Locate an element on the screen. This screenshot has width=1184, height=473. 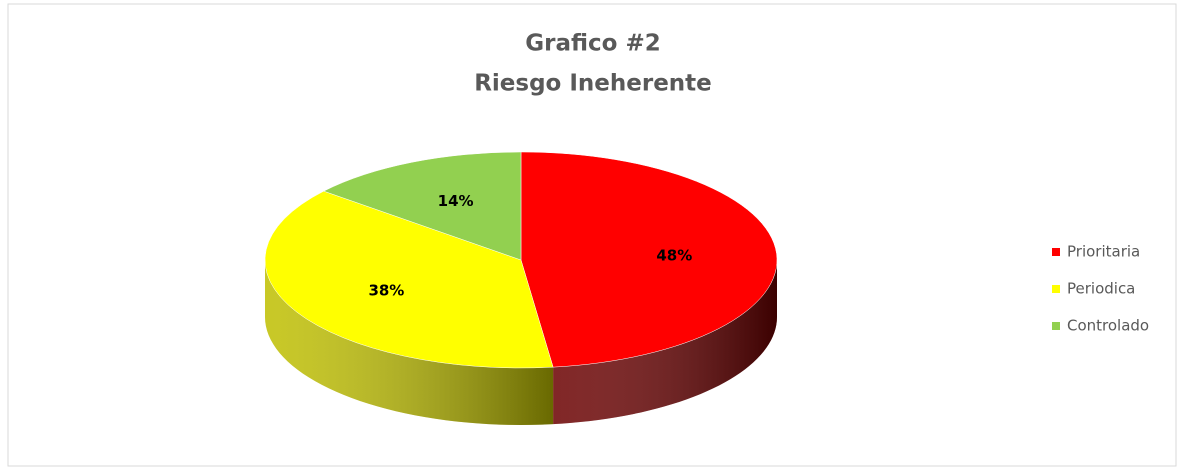
chart-title: Grafico #2 is located at coordinates (593, 44).